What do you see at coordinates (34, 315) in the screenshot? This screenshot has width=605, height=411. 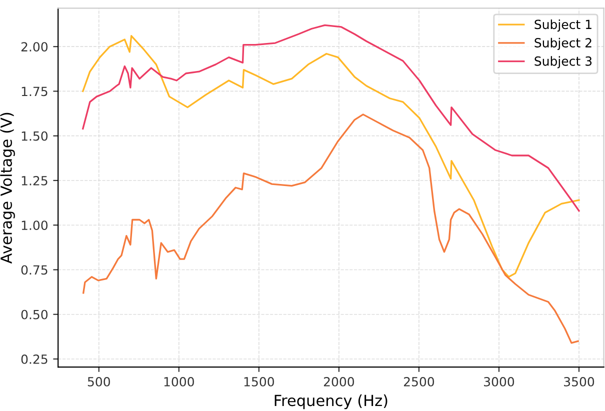 I see `y-tick-label: 0.50` at bounding box center [34, 315].